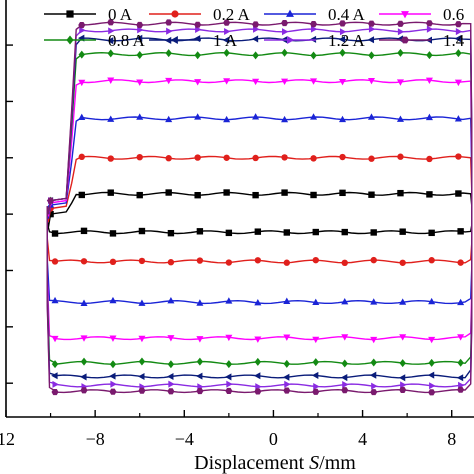  Describe the element at coordinates (120, 14) in the screenshot. I see `legend-label: 0 A` at that location.